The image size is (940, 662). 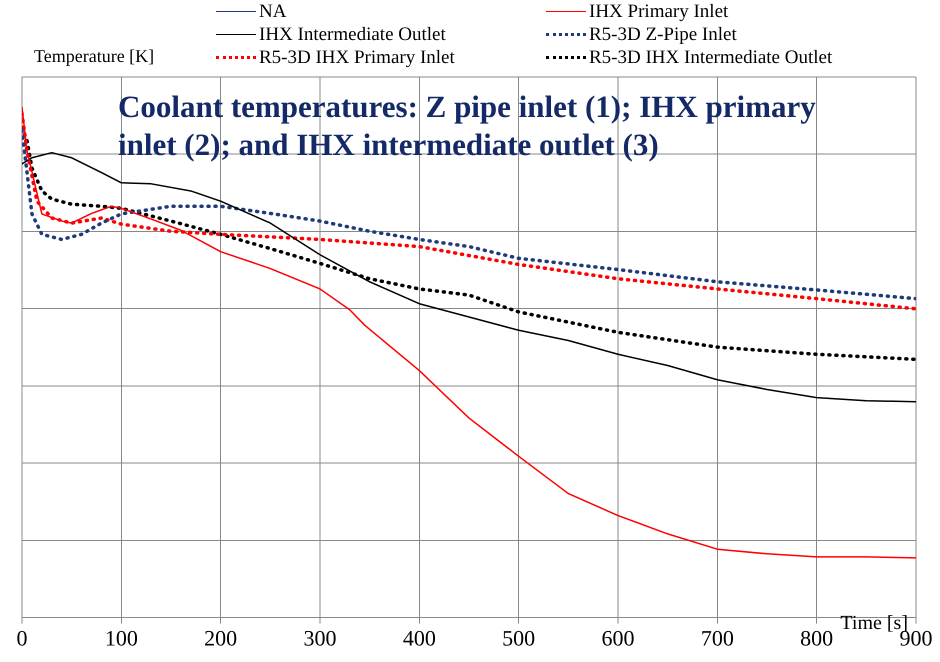 What do you see at coordinates (618, 638) in the screenshot?
I see `x-tick-label: 600` at bounding box center [618, 638].